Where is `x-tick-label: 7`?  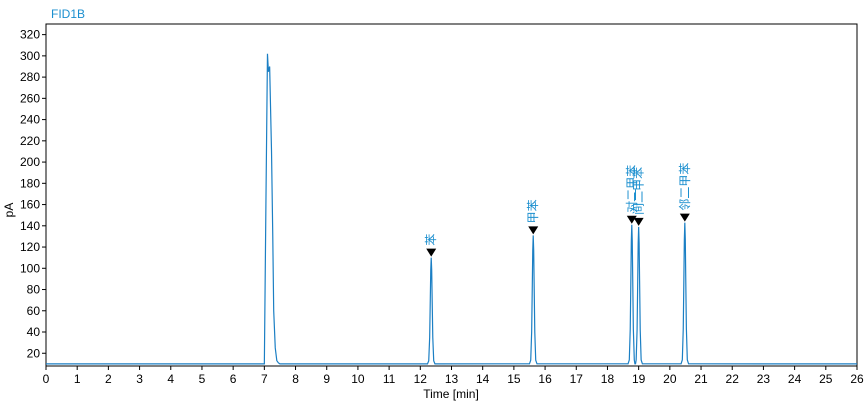 x-tick-label: 7 is located at coordinates (264, 379).